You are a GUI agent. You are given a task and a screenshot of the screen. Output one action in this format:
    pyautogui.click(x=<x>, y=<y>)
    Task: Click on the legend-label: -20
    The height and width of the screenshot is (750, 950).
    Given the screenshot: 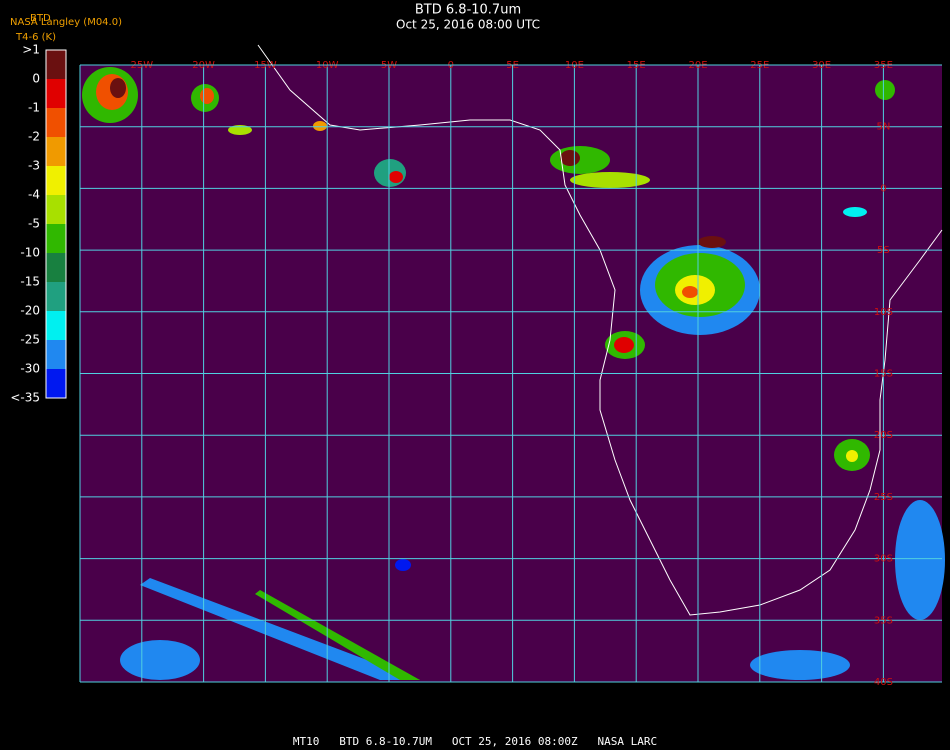 What is the action you would take?
    pyautogui.click(x=30, y=311)
    